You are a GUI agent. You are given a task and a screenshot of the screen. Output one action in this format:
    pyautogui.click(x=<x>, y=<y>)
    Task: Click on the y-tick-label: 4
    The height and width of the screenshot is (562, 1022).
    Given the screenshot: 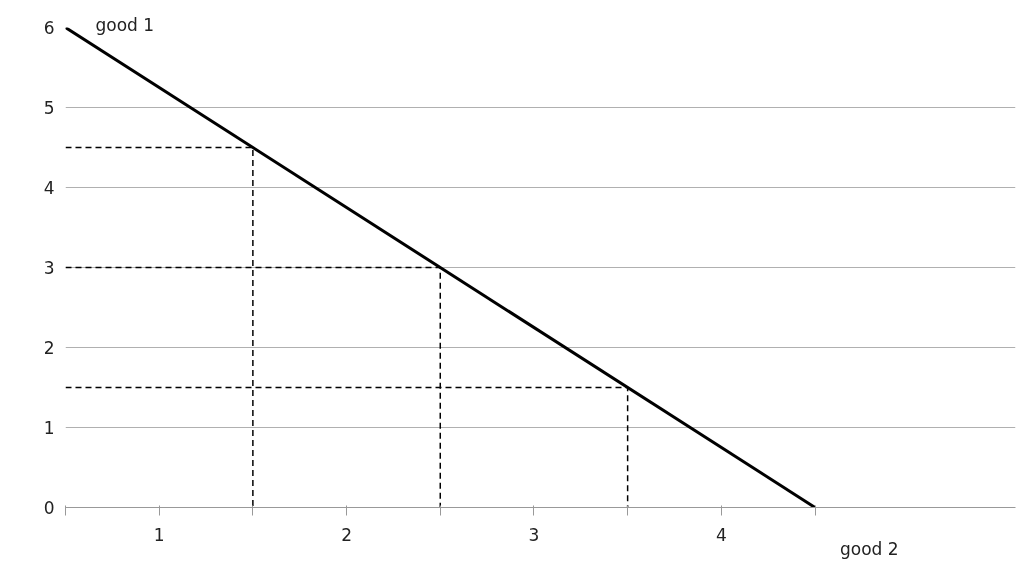 What is the action you would take?
    pyautogui.click(x=49, y=188)
    